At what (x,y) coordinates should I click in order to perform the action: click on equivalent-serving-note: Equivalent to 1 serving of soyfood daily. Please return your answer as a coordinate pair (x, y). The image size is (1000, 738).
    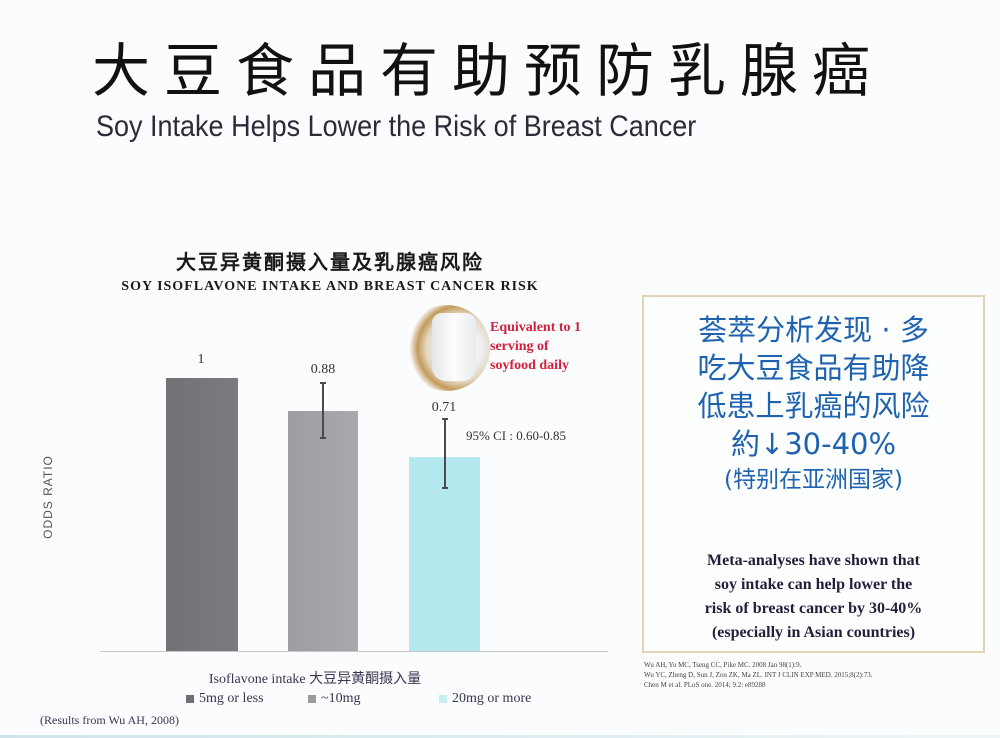
    Looking at the image, I should click on (535, 346).